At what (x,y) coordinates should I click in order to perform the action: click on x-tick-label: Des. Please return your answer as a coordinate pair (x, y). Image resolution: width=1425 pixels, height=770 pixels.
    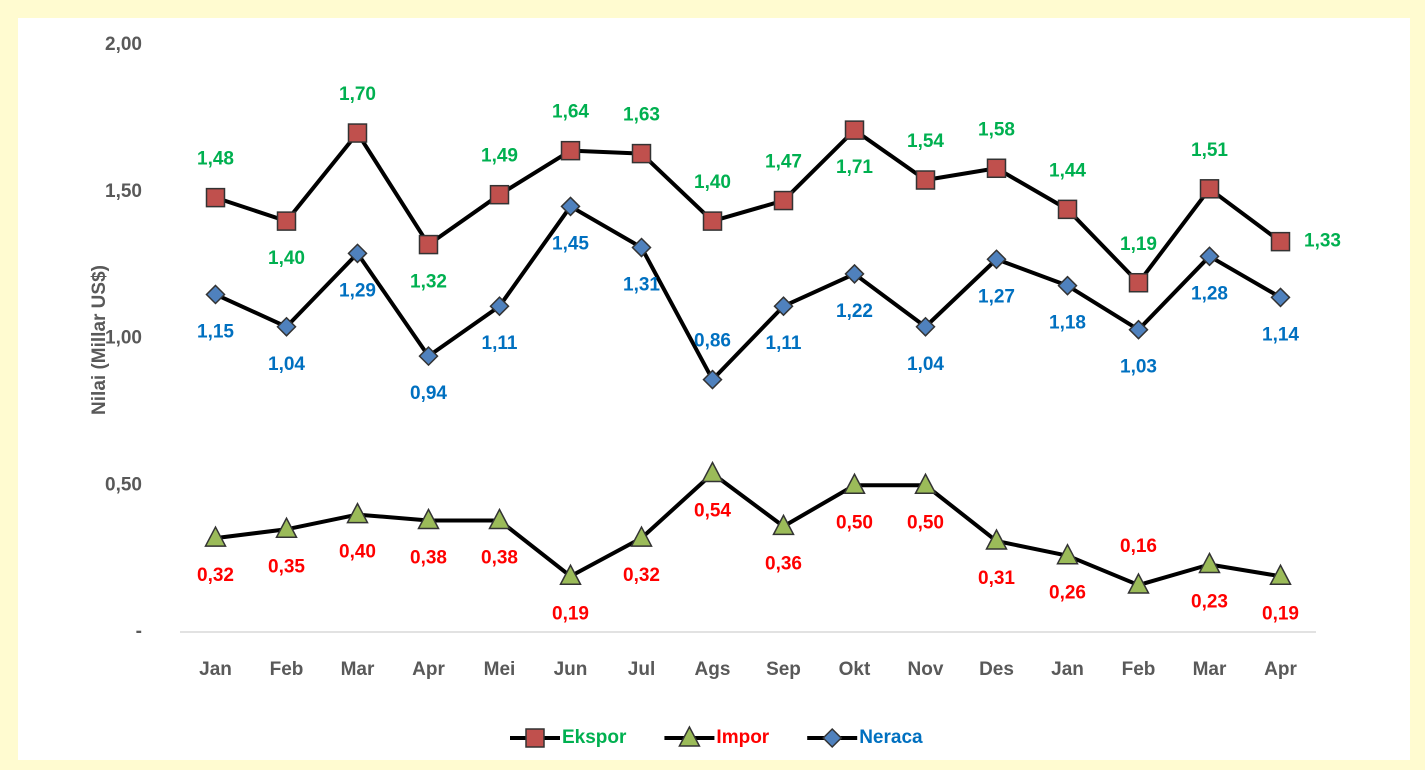
    Looking at the image, I should click on (996, 669).